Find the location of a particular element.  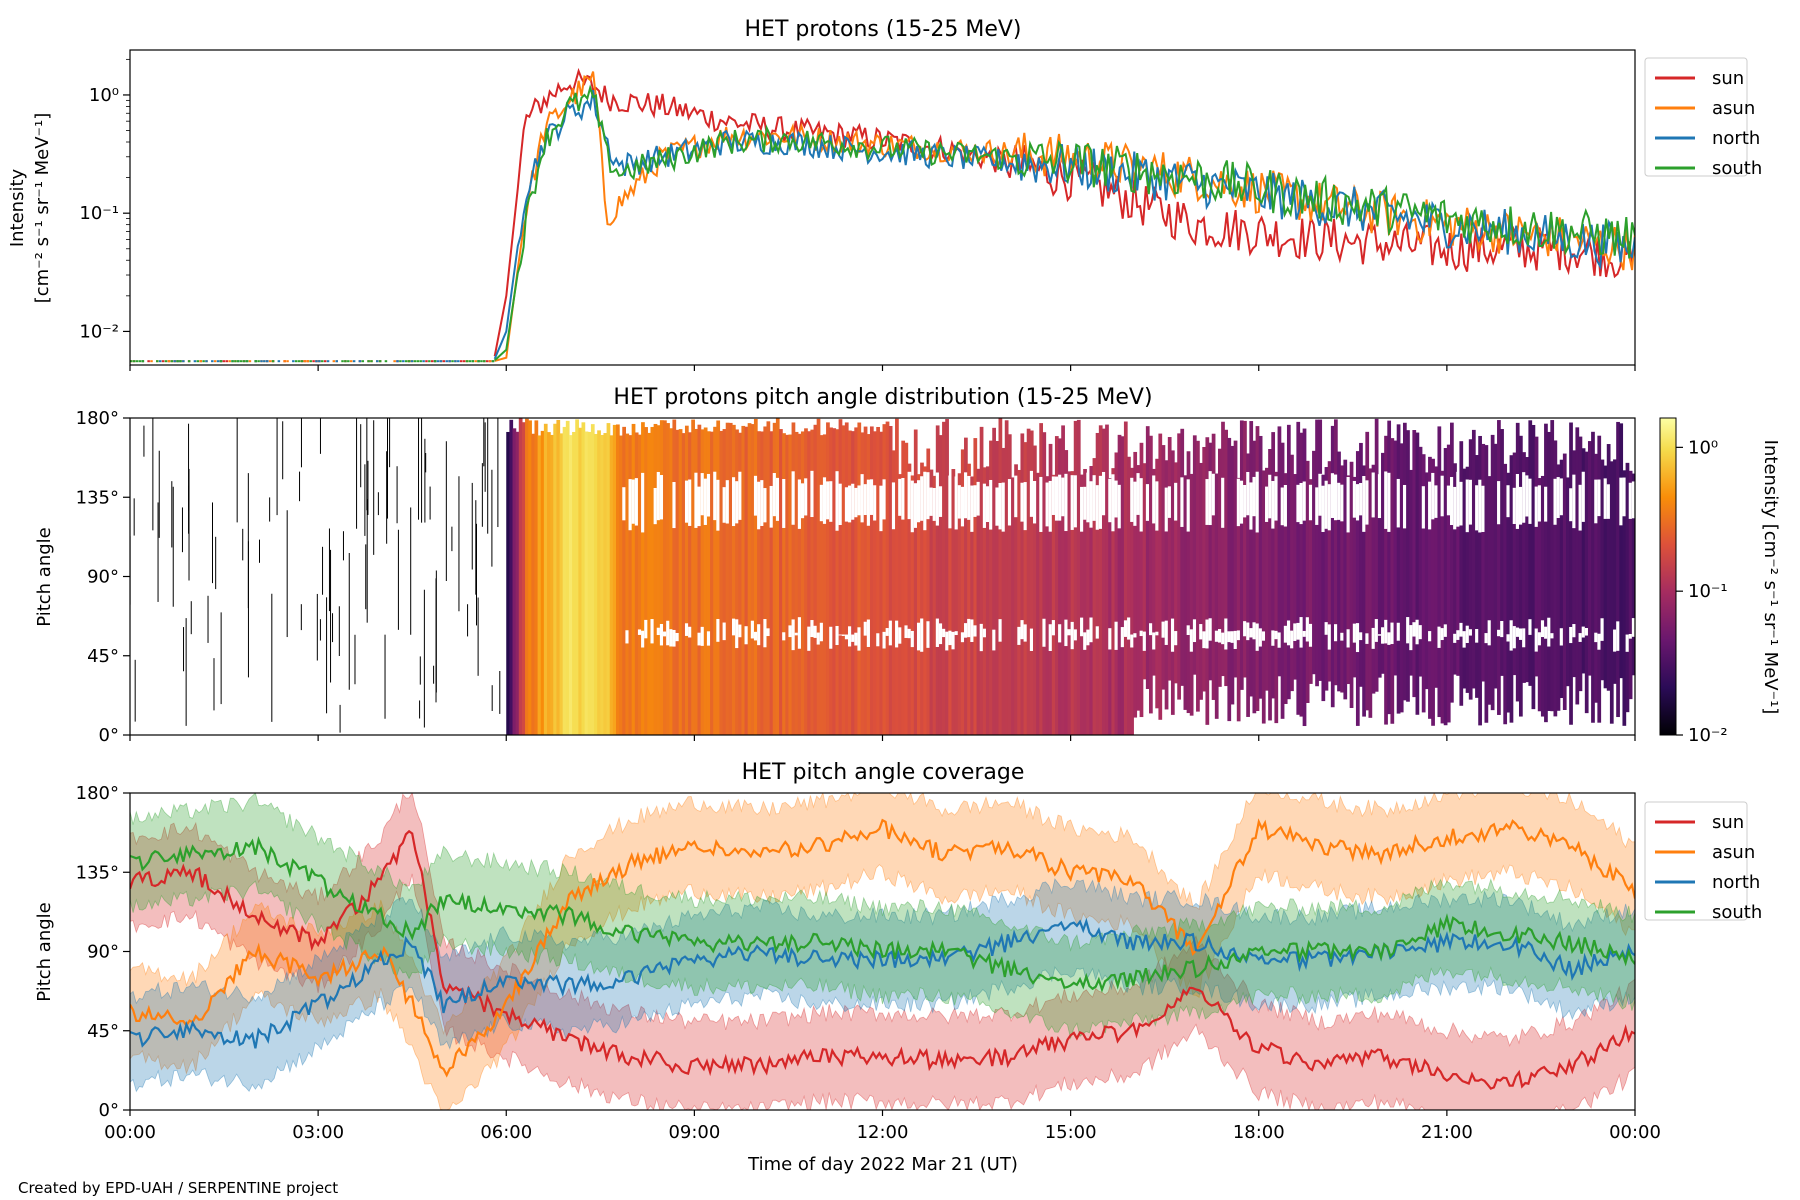

x-tick-label: 18:00 is located at coordinates (1259, 1132).